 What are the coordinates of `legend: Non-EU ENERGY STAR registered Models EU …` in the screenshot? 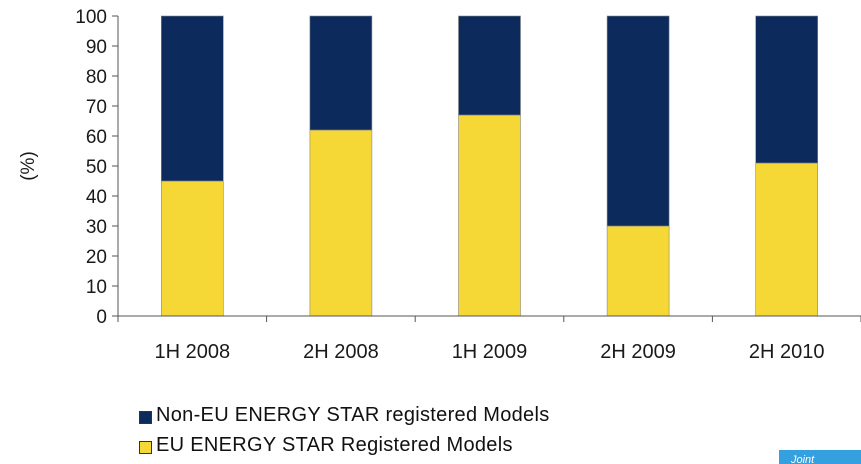 It's located at (344, 430).